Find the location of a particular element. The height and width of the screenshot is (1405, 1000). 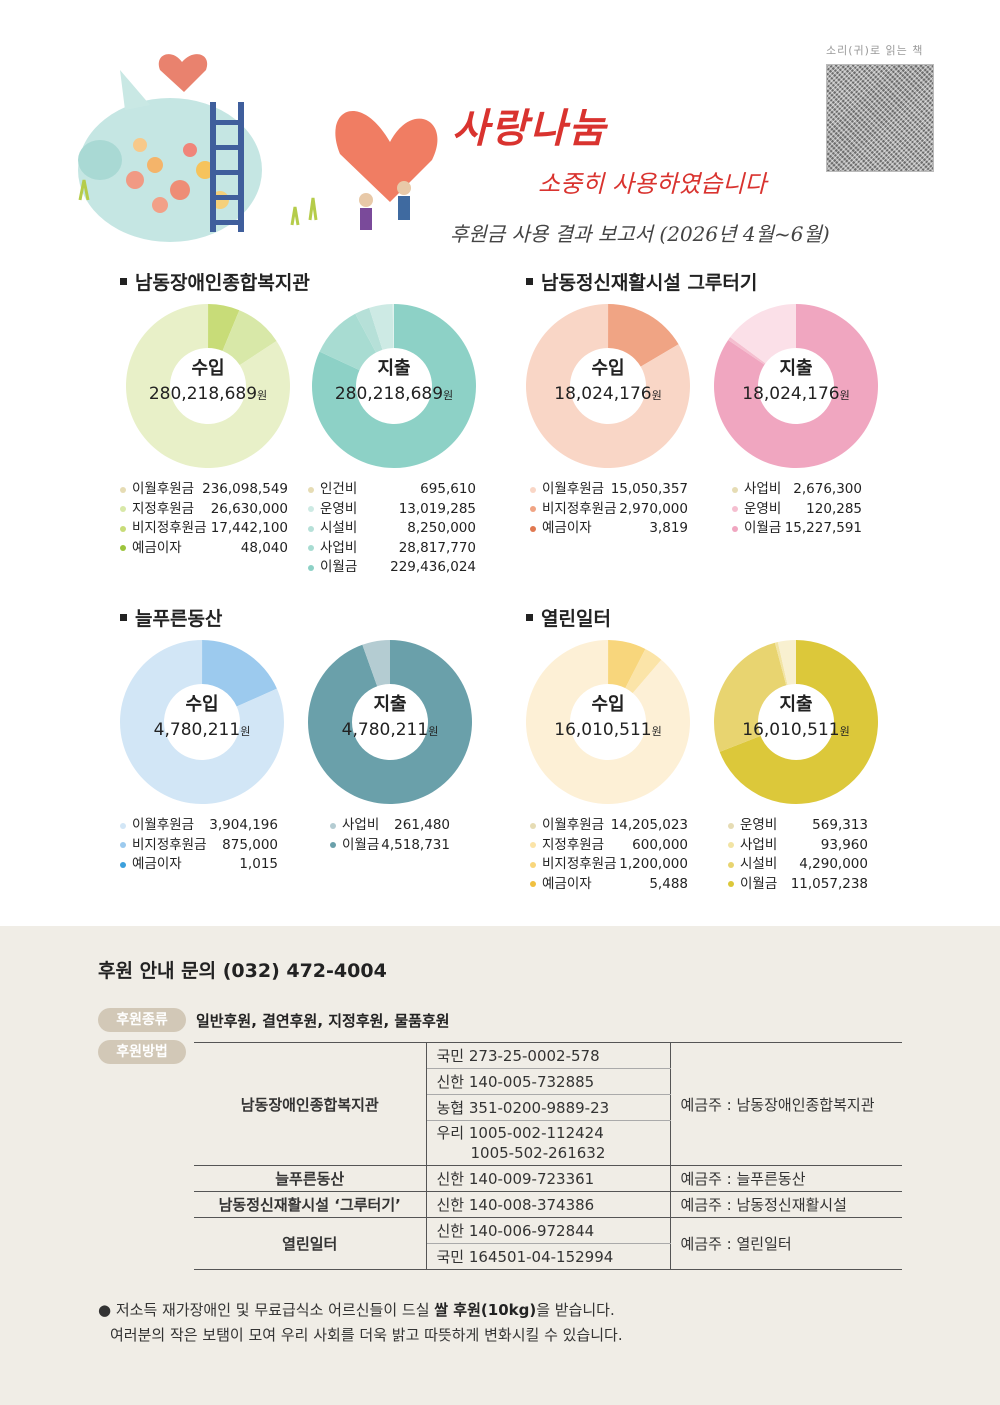

donut-slice-운영비 is located at coordinates (747, 351).